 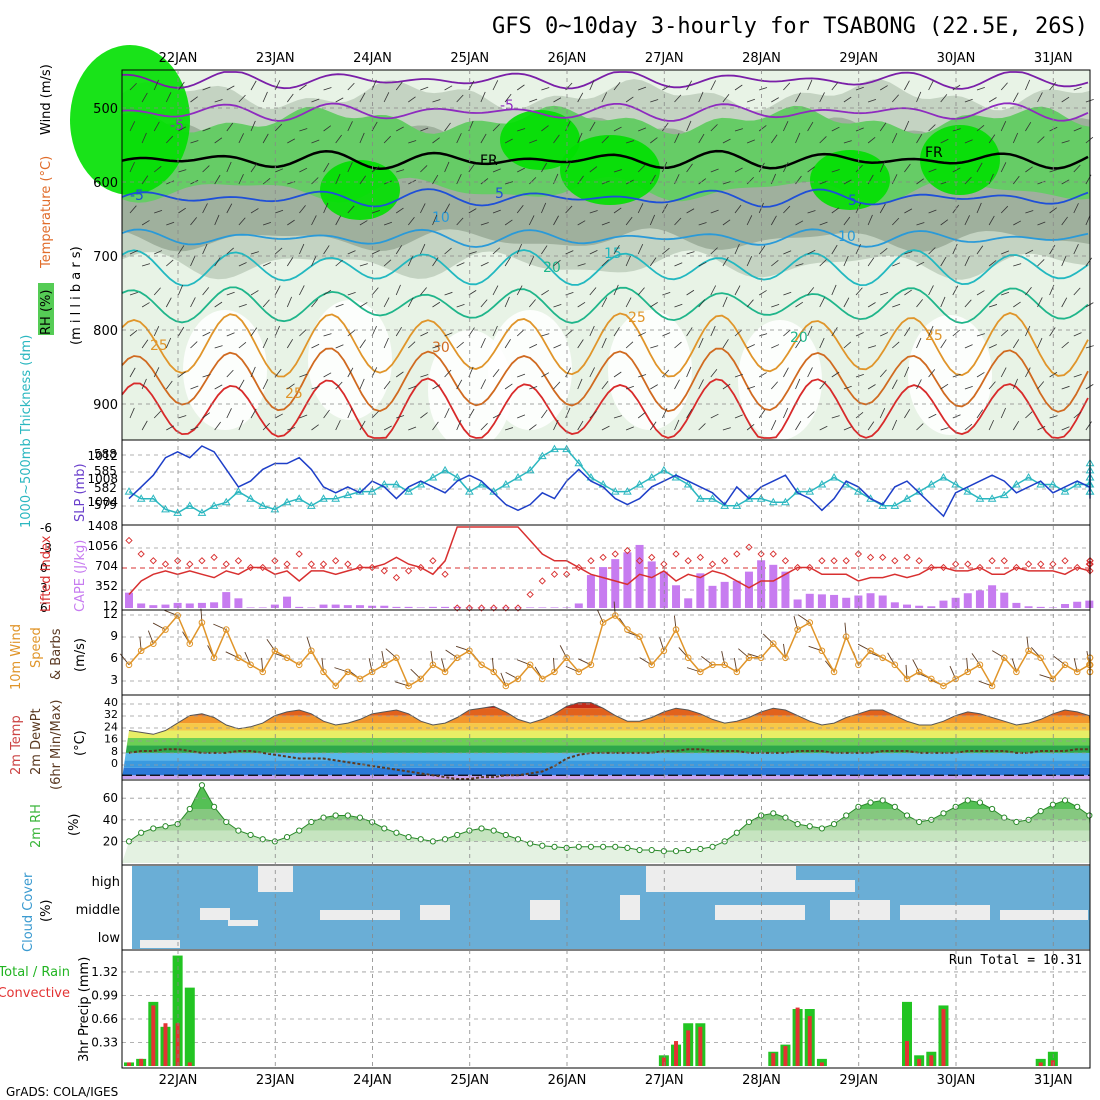 What do you see at coordinates (105, 109) in the screenshot?
I see `upper-ytick-label: 500` at bounding box center [105, 109].